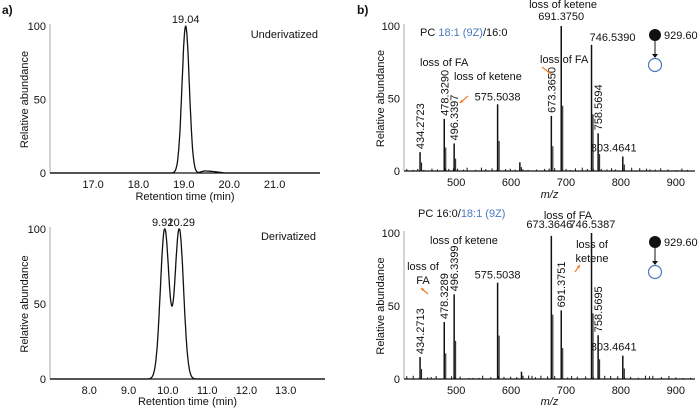 The width and height of the screenshot is (700, 409). Describe the element at coordinates (423, 281) in the screenshot. I see `annotation-label: FA` at that location.